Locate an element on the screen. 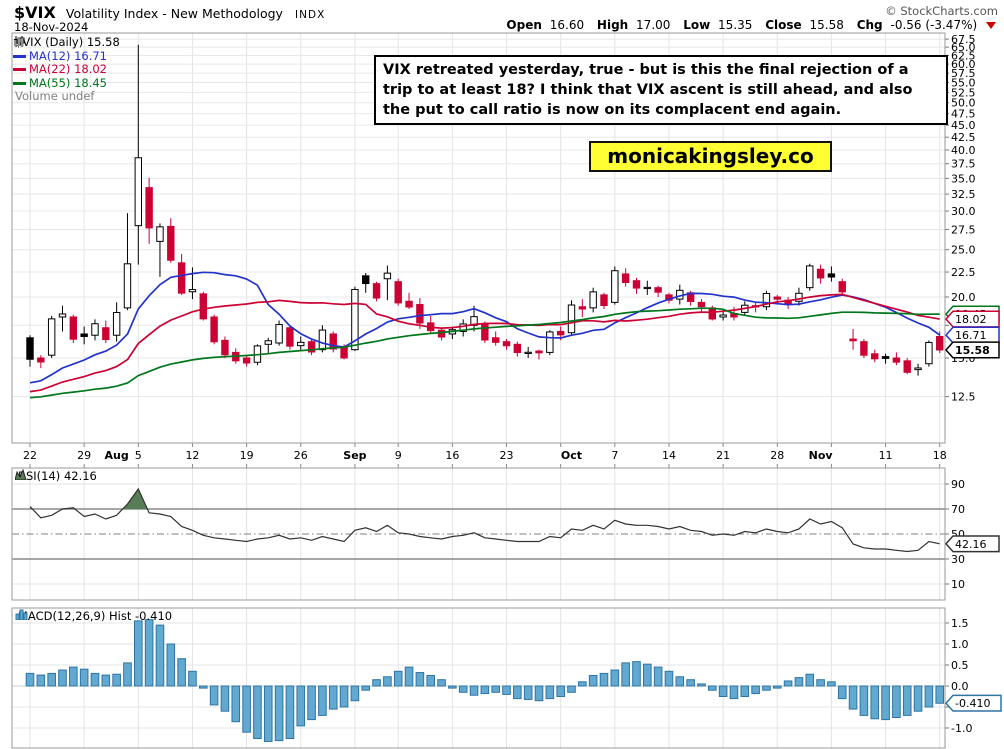 Image resolution: width=1004 pixels, height=749 pixels. low-label: Low is located at coordinates (697, 25).